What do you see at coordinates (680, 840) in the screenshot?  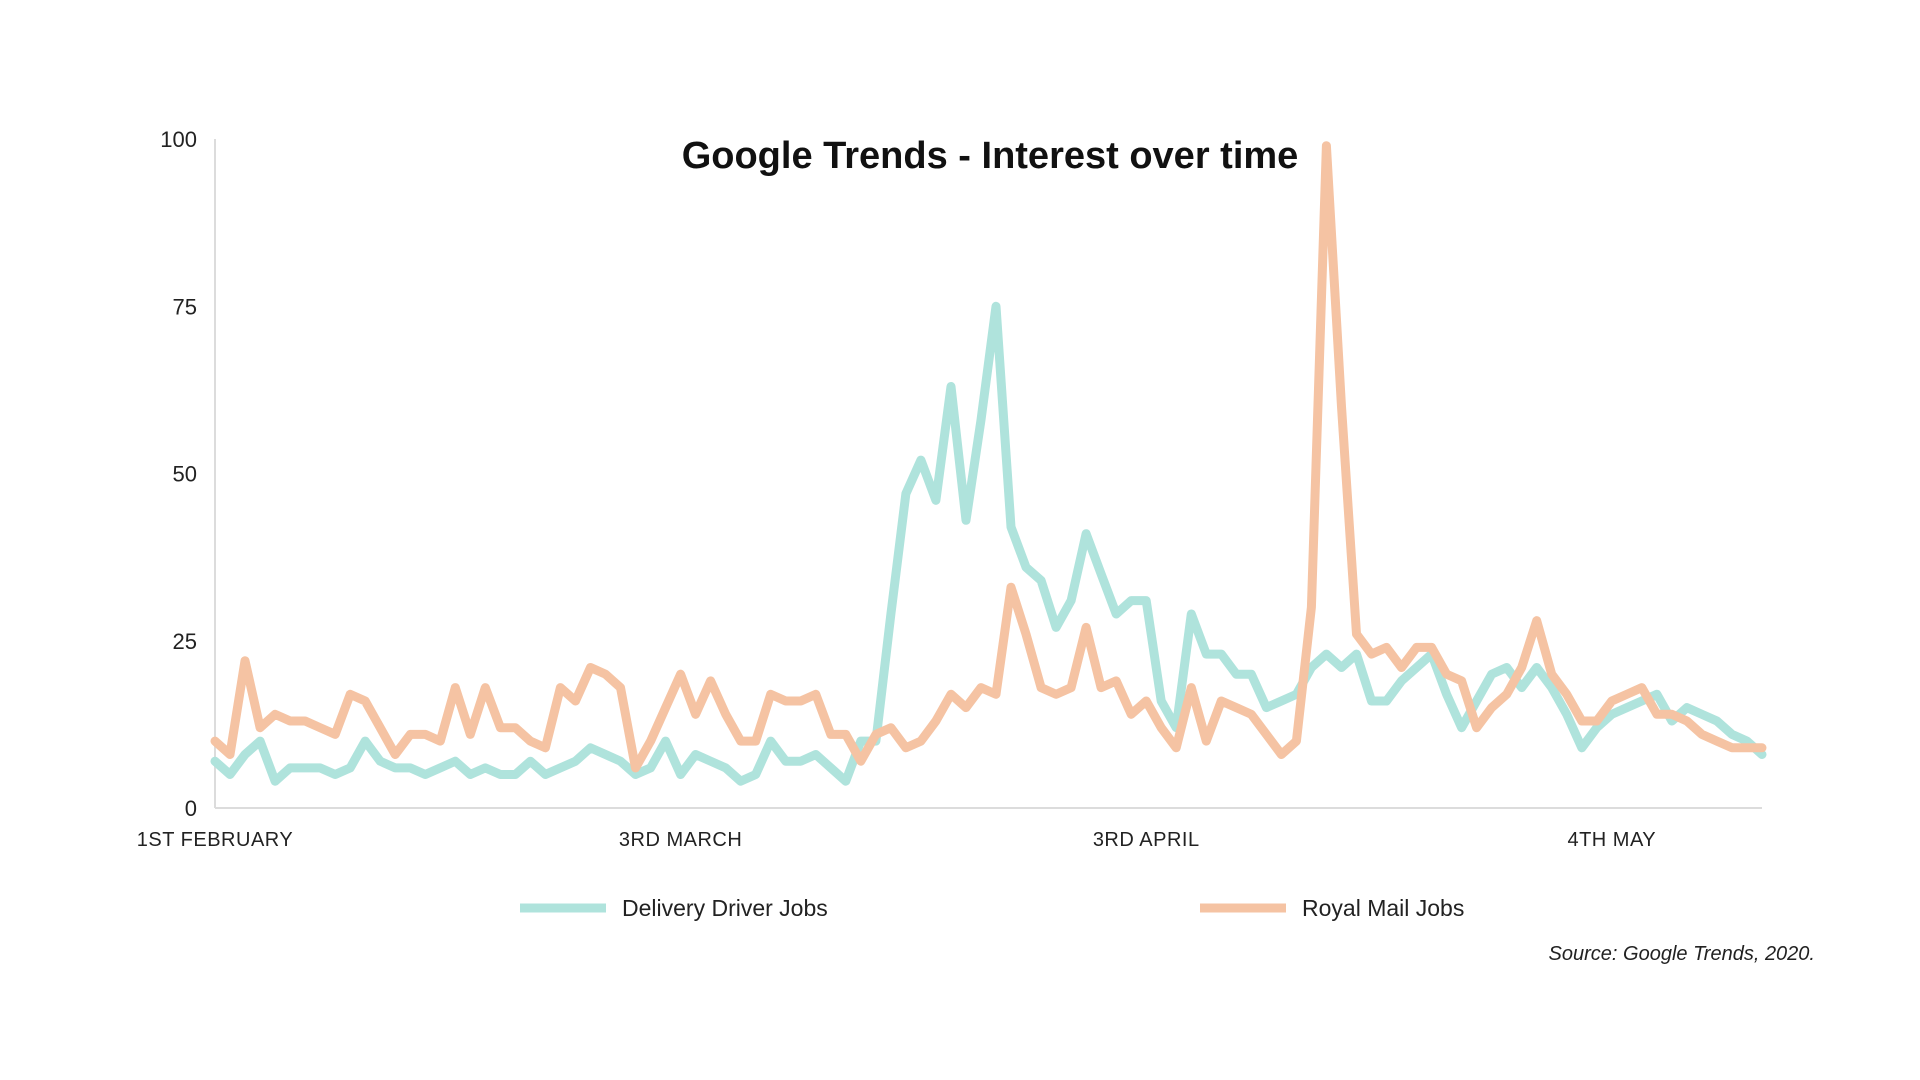 I see `x-tick-label: 3RD MARCH` at bounding box center [680, 840].